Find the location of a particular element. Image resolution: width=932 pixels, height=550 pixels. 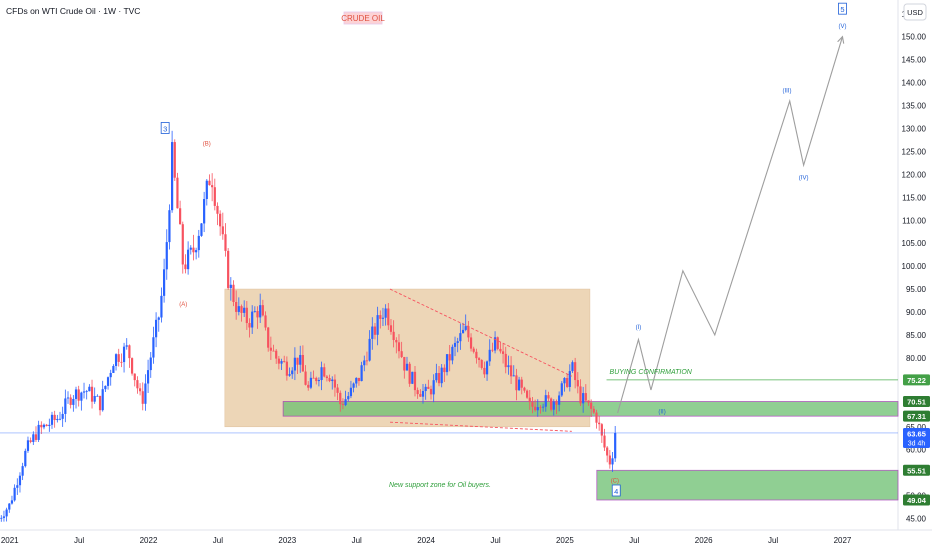

time-axis-panel is located at coordinates (466, 540).